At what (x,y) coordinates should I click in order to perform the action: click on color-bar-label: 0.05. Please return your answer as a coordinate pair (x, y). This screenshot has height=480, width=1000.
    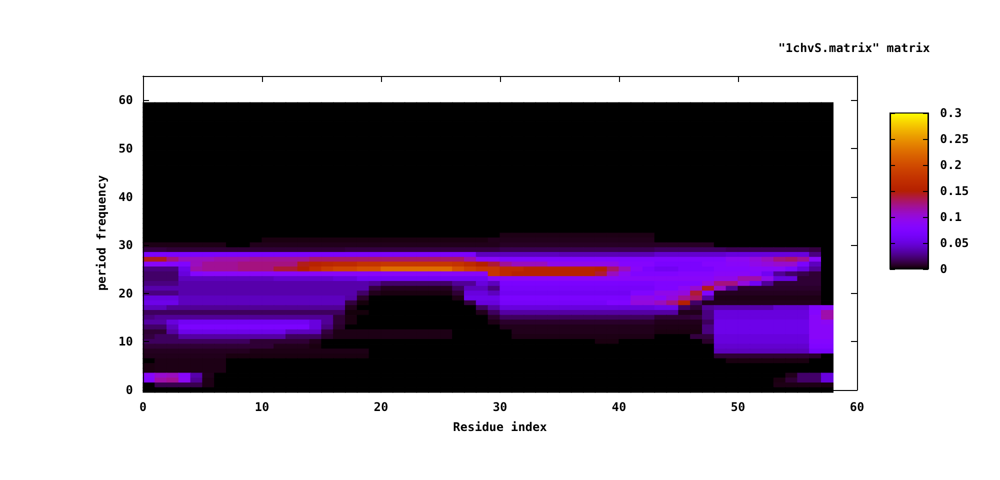
    Looking at the image, I should click on (954, 243).